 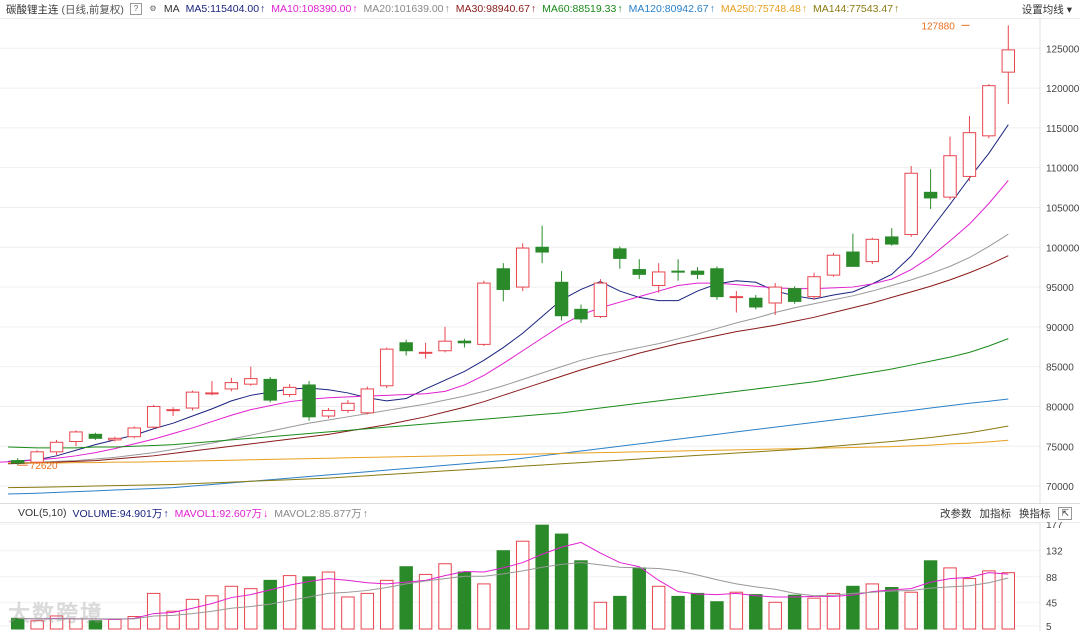 I want to click on watermark: 大数跨境, so click(x=56, y=613).